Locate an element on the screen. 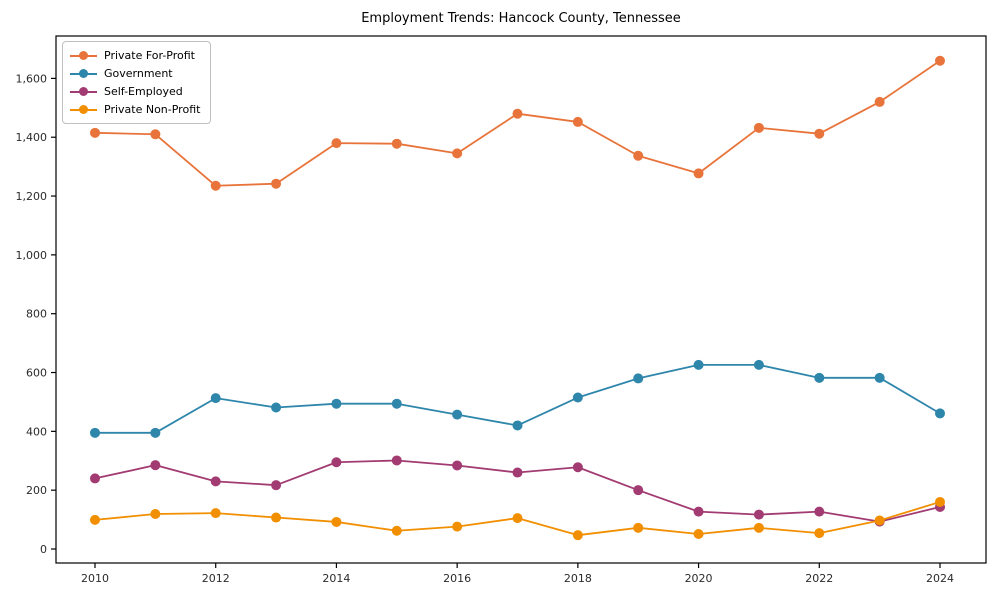 The height and width of the screenshot is (600, 1000). x-tick-label: 2010 is located at coordinates (95, 578).